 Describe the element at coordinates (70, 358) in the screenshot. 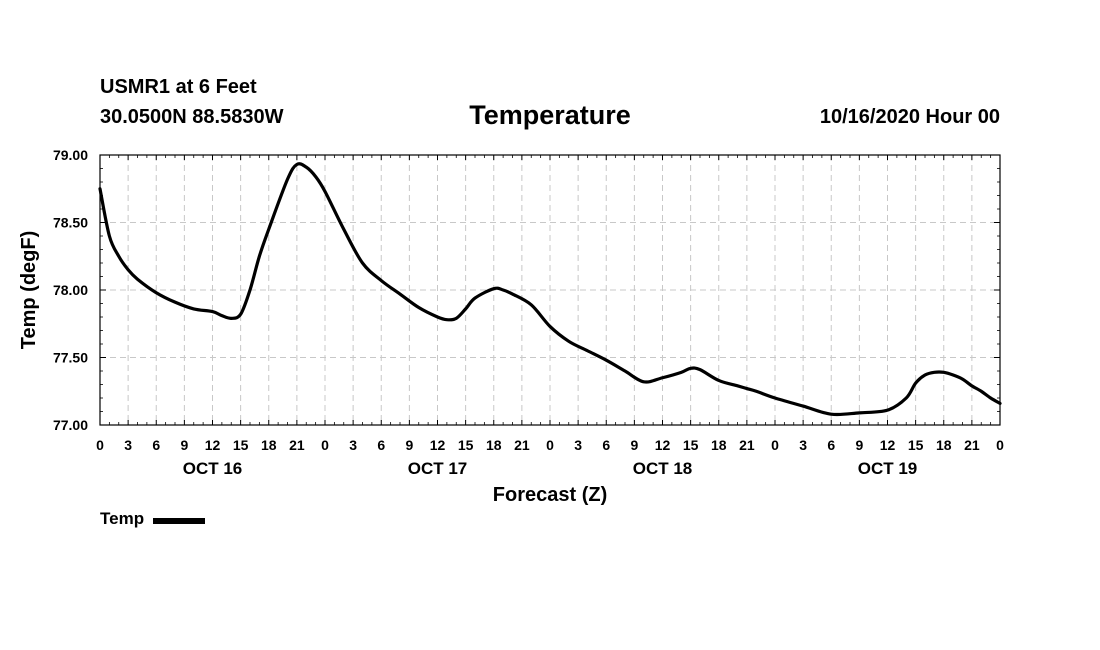

I see `y-tick-label: 77.50` at that location.